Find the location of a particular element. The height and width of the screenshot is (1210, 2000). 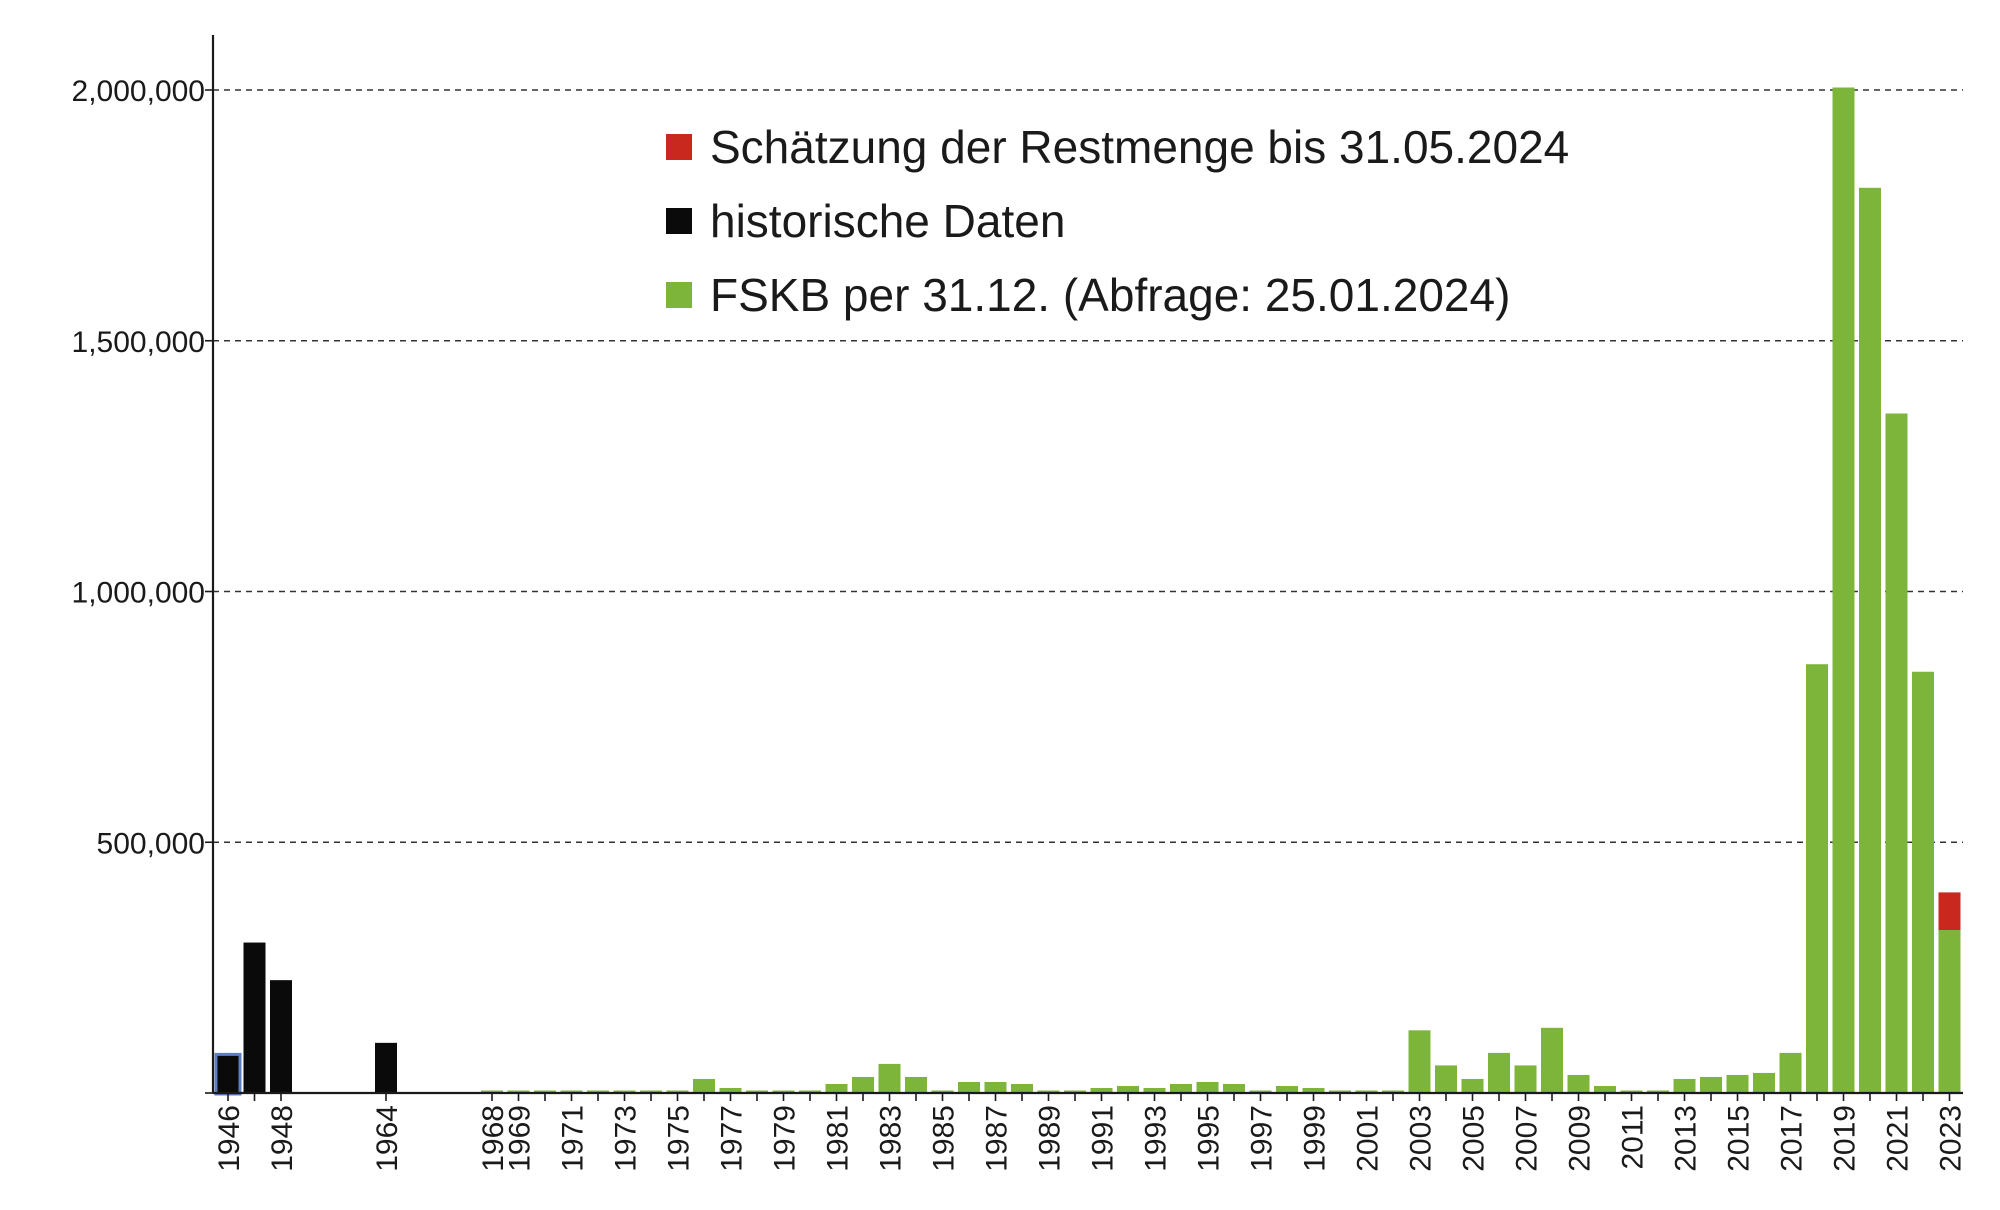

x-tick-label: 2001 is located at coordinates (1368, 1138).